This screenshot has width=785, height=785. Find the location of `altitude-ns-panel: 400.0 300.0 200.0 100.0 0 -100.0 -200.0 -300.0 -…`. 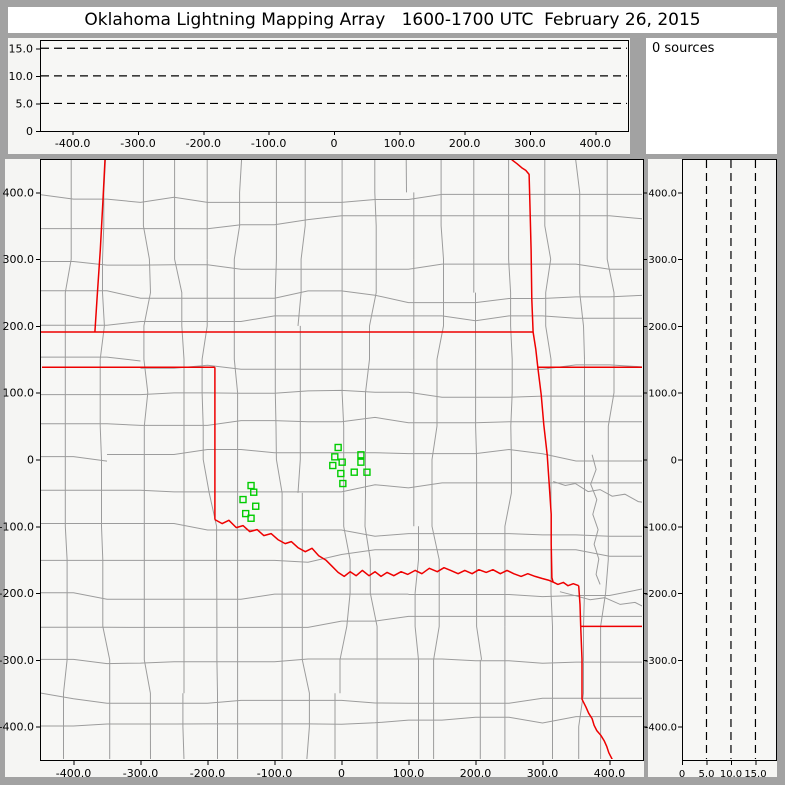

altitude-ns-panel: 400.0 300.0 200.0 100.0 0 -100.0 -200.0 -300.0 -… is located at coordinates (711, 469).